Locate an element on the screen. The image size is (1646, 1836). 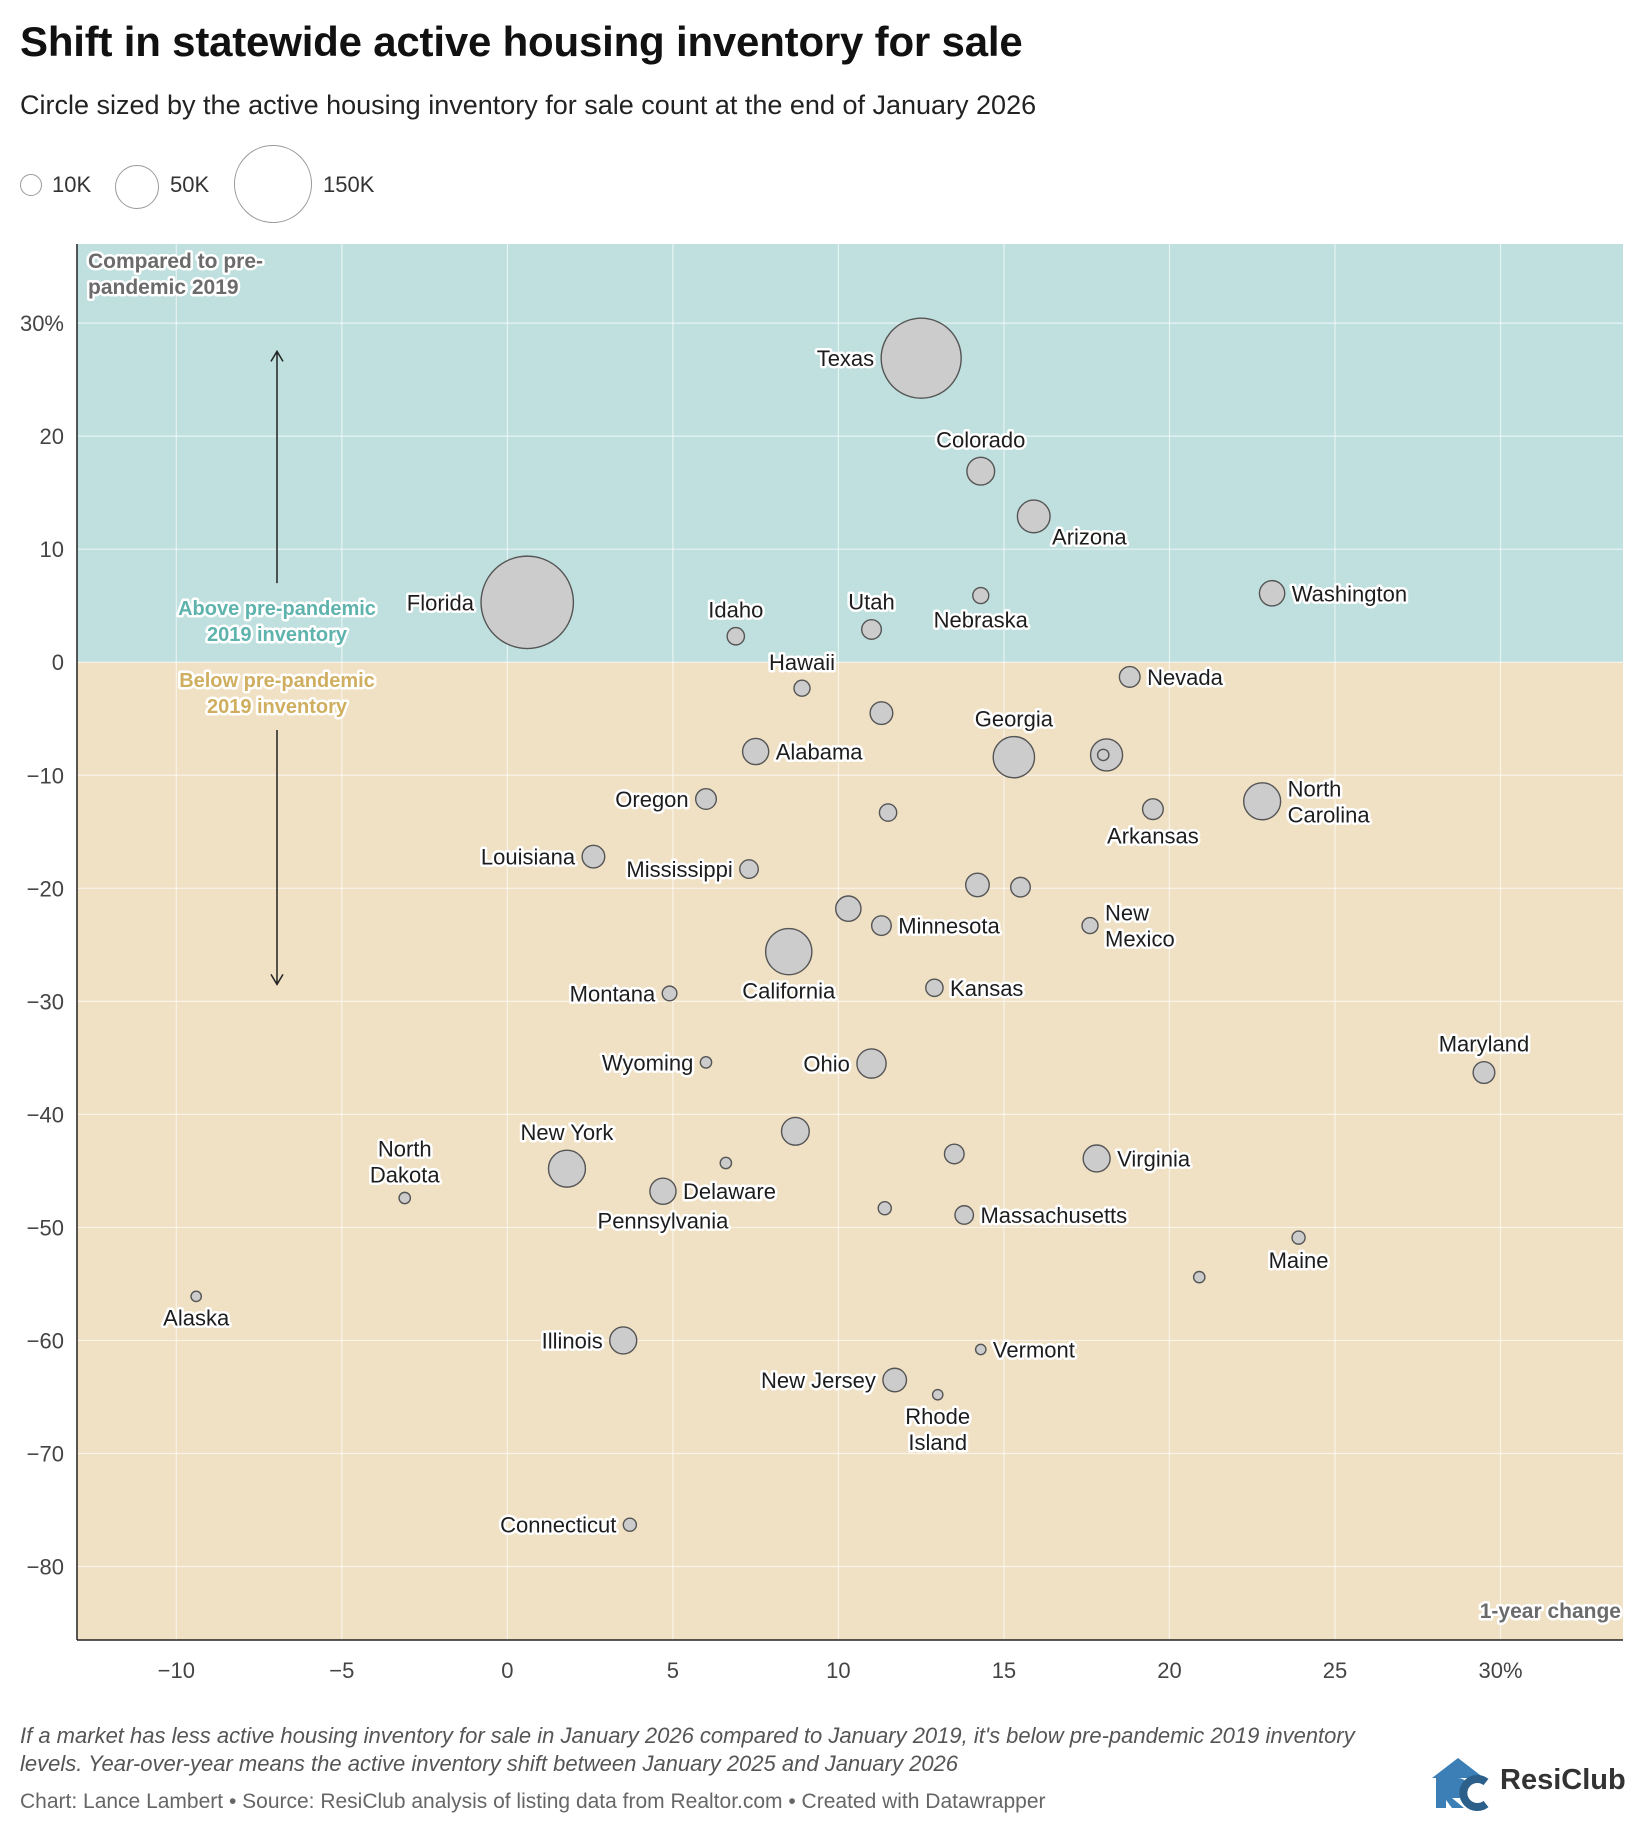
bubble-colorado is located at coordinates (981, 471).